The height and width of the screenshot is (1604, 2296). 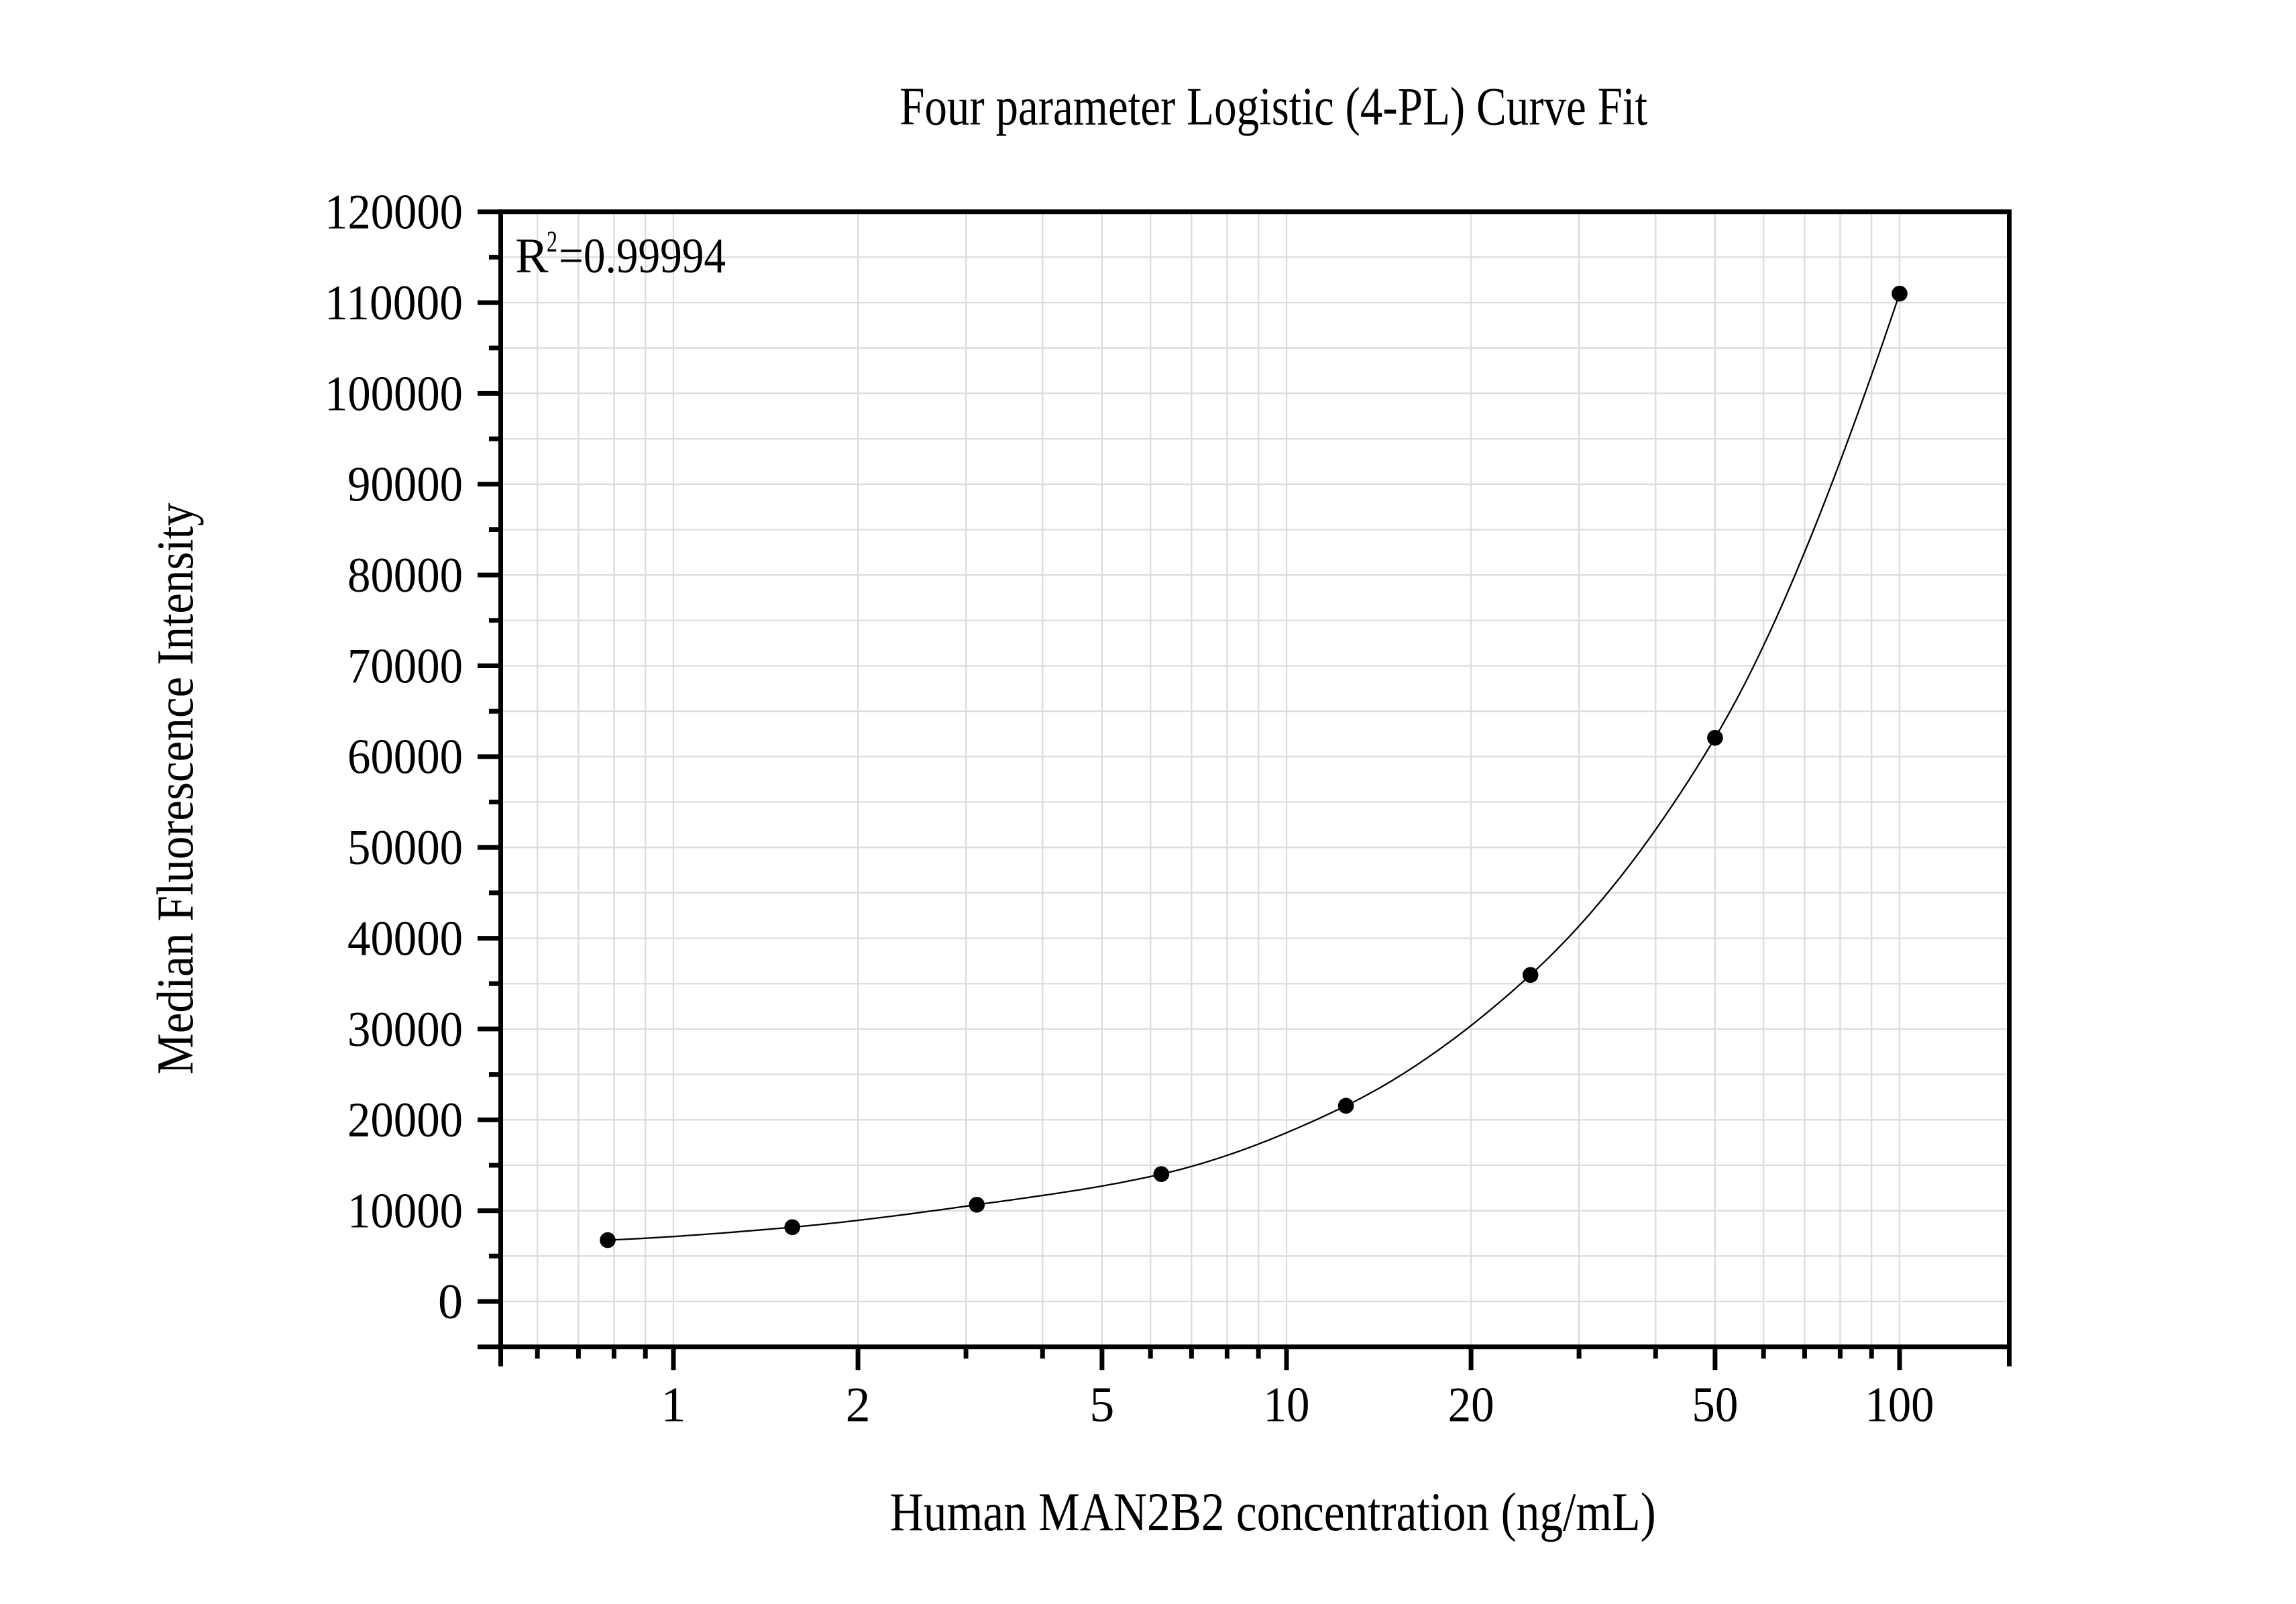 I want to click on svg-text: 20, so click(x=1471, y=1405).